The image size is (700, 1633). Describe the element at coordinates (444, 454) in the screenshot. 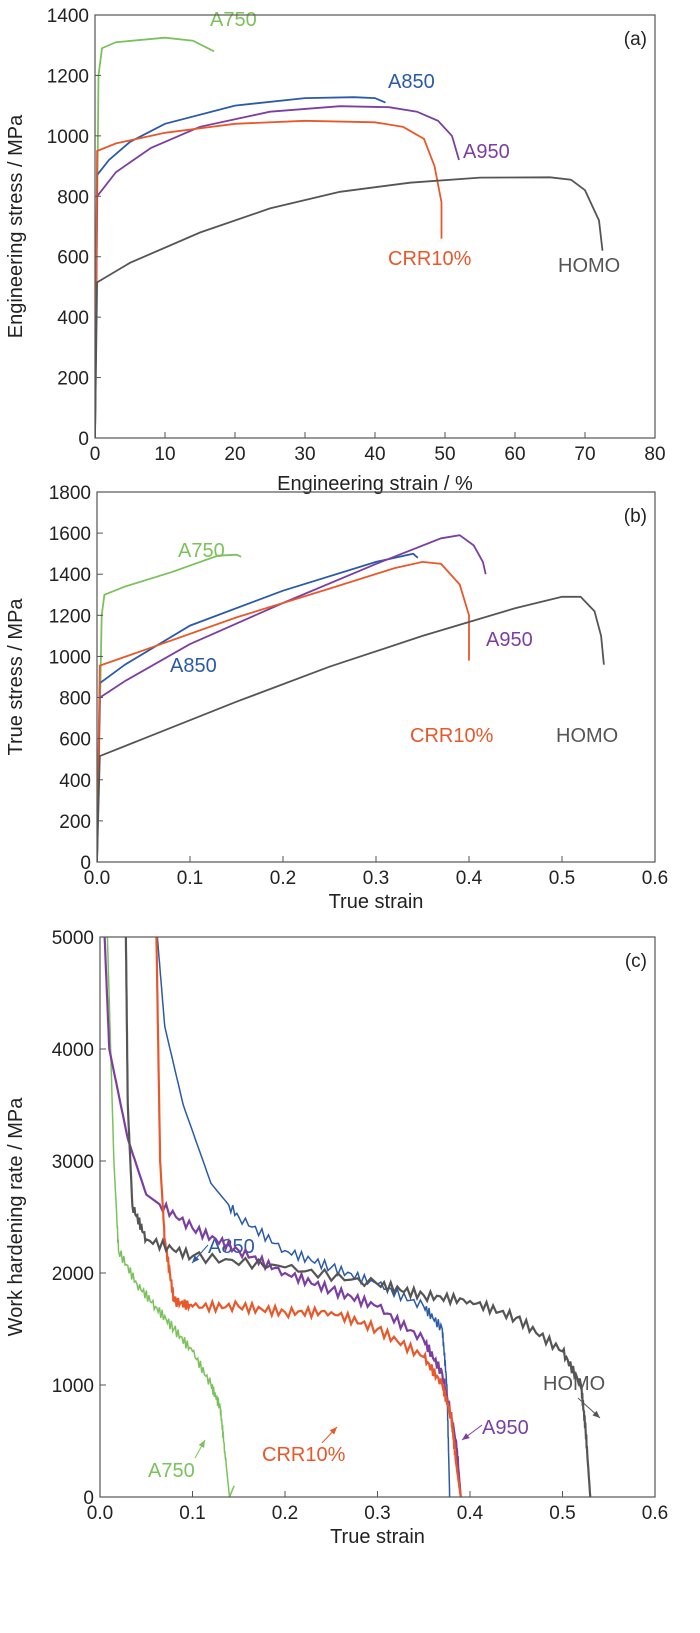

I see `x-tick-label: 50` at that location.